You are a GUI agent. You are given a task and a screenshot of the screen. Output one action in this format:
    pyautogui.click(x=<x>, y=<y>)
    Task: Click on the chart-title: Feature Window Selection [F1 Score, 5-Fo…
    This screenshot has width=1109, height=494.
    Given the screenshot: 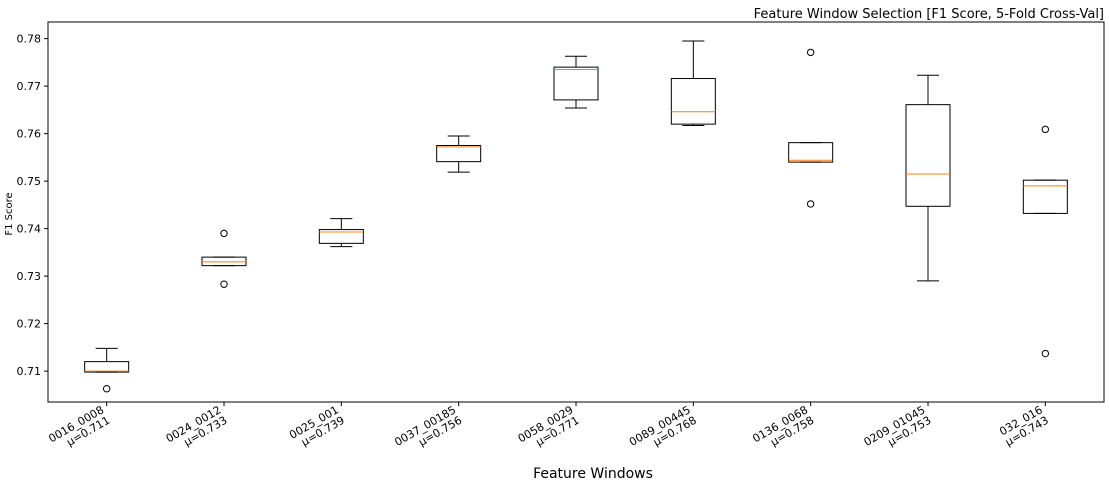 What is the action you would take?
    pyautogui.click(x=929, y=14)
    